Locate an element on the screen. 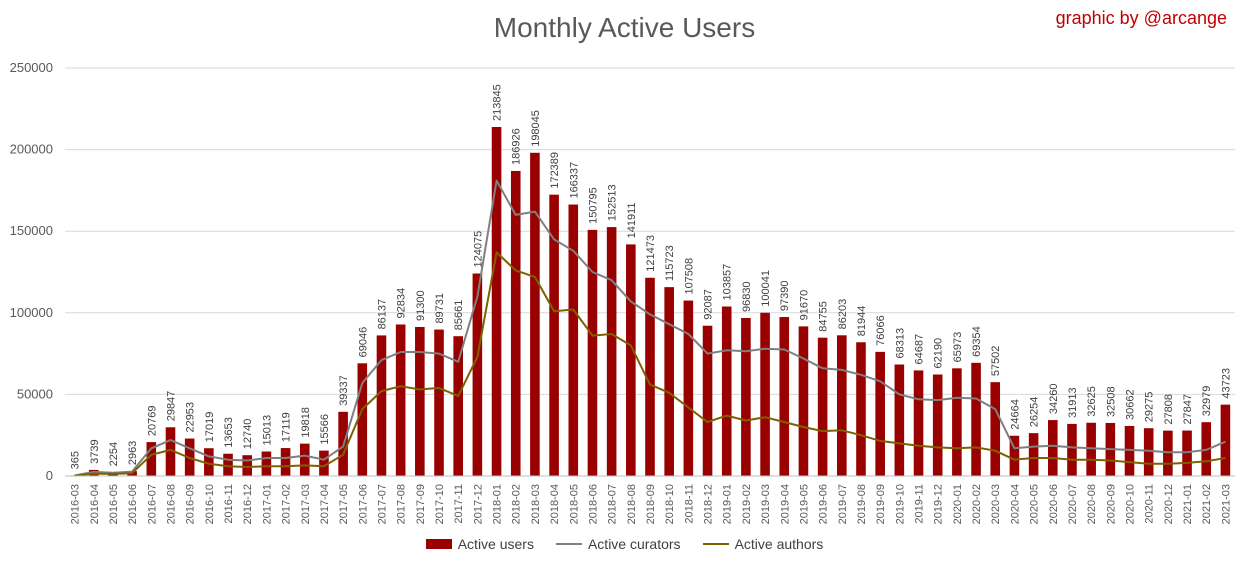 The width and height of the screenshot is (1249, 568). x-tick-label: 2017-05 is located at coordinates (344, 504).